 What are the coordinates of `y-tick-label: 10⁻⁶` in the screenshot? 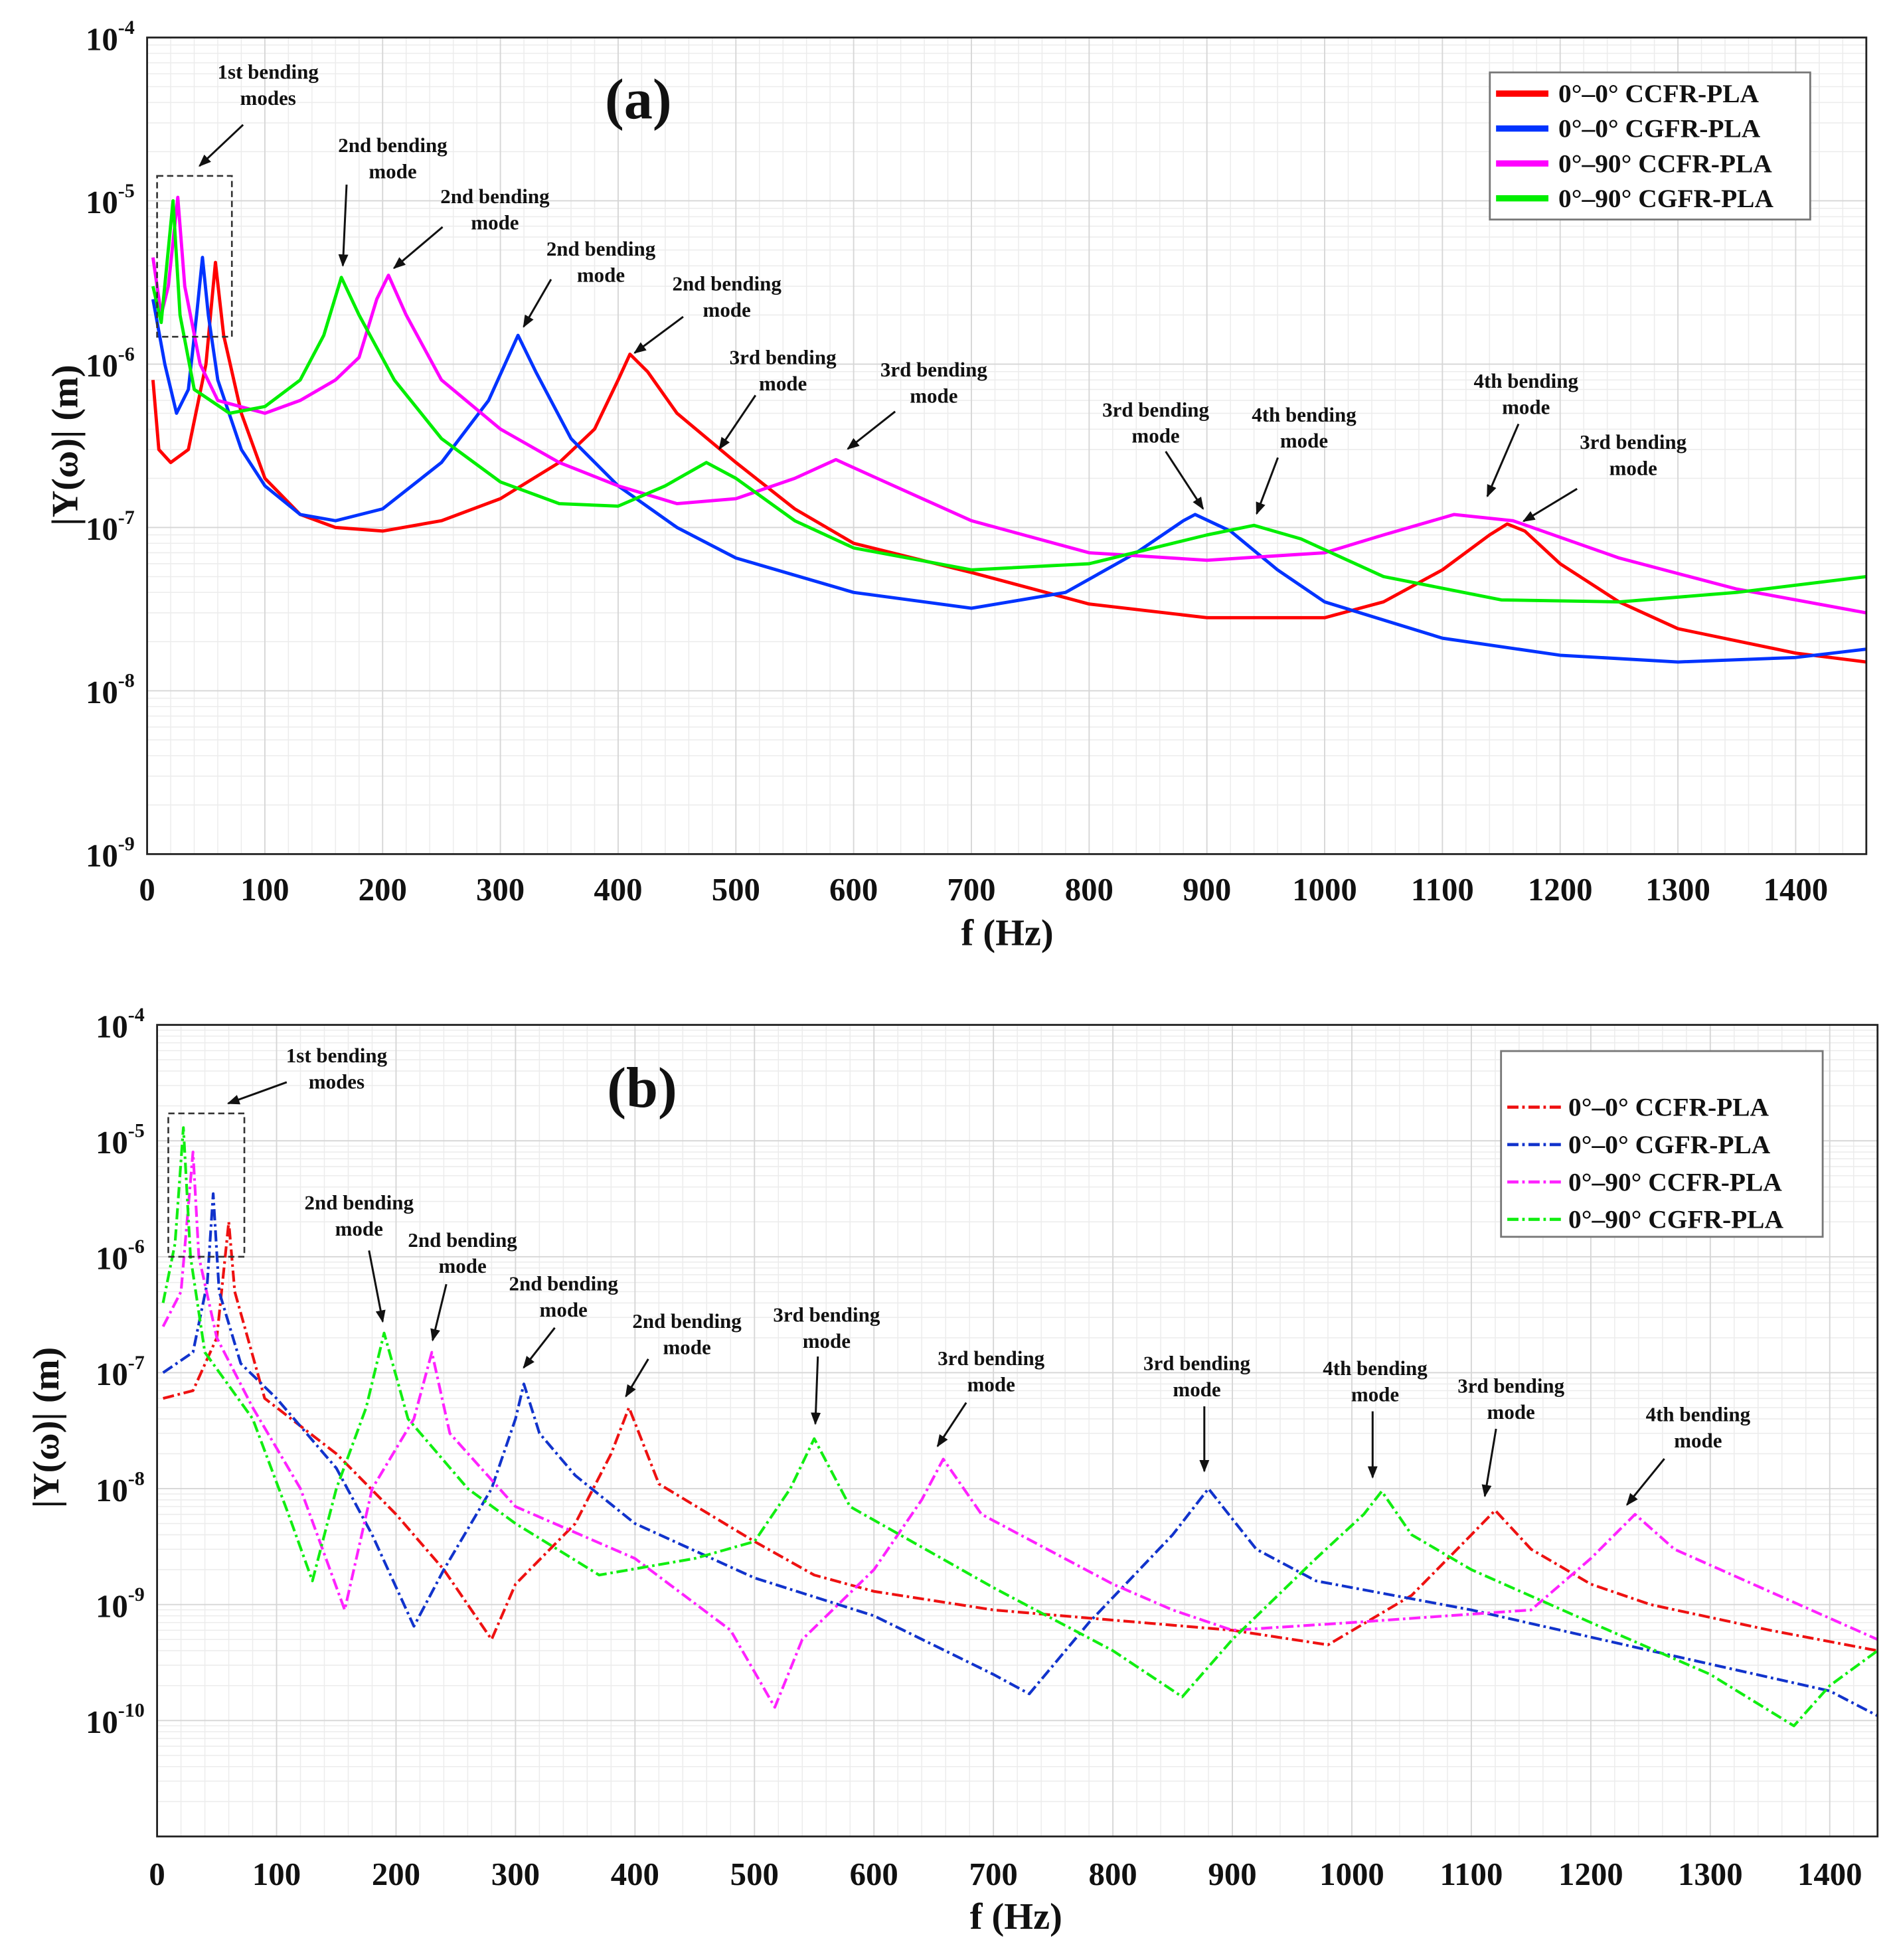 It's located at (120, 1256).